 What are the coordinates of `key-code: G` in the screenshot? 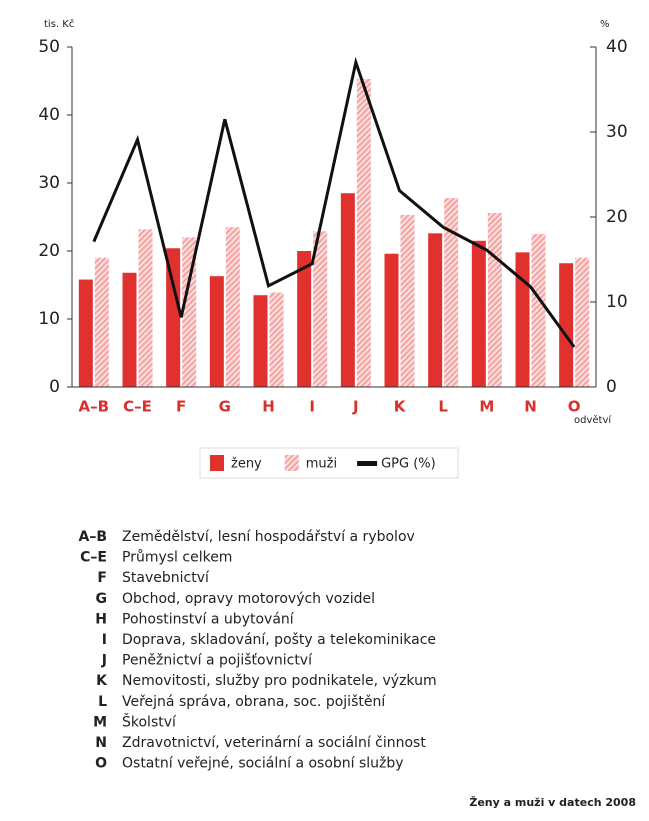 It's located at (102, 599).